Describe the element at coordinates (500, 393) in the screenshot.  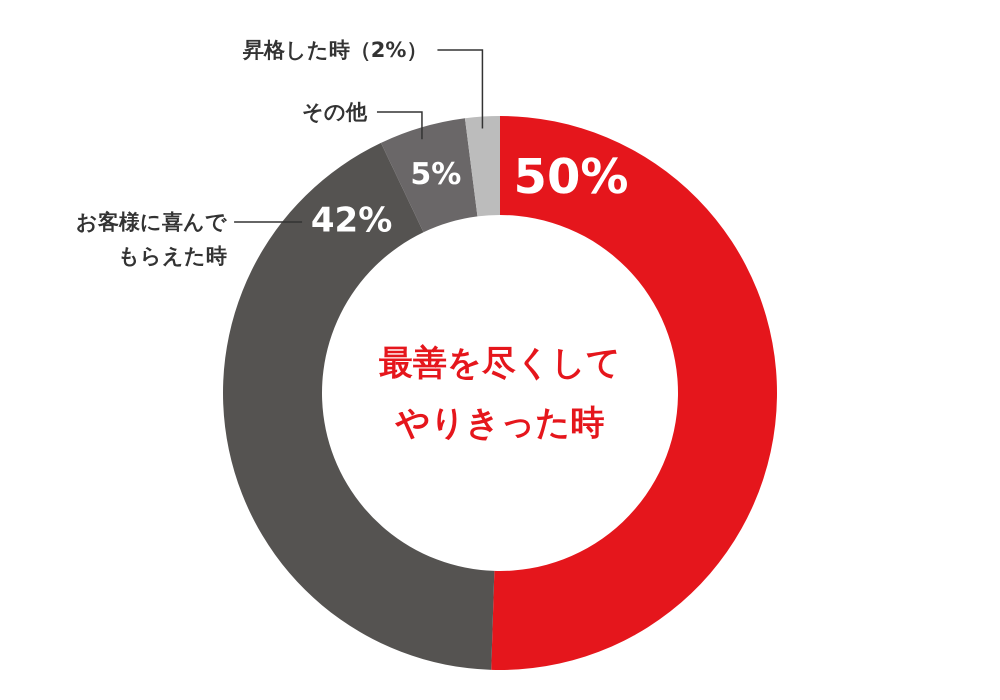
I see `slice-label: 最善を尽くしてやりきった時` at that location.